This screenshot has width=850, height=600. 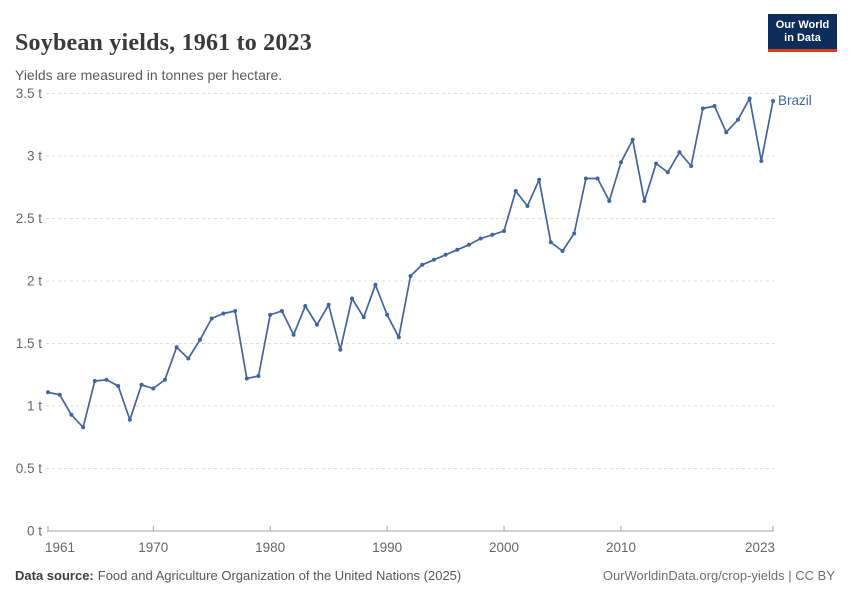 What do you see at coordinates (760, 547) in the screenshot?
I see `x-tick-label: 2023` at bounding box center [760, 547].